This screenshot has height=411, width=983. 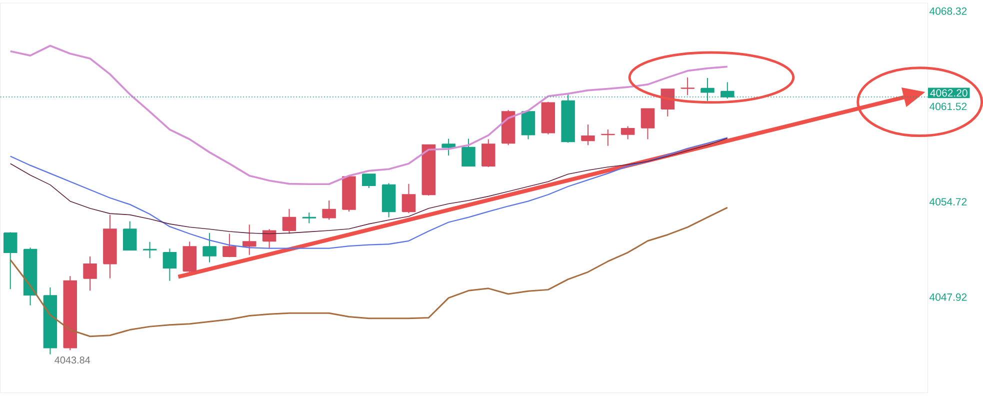 I want to click on y-tick-label: 4047.92, so click(x=948, y=297).